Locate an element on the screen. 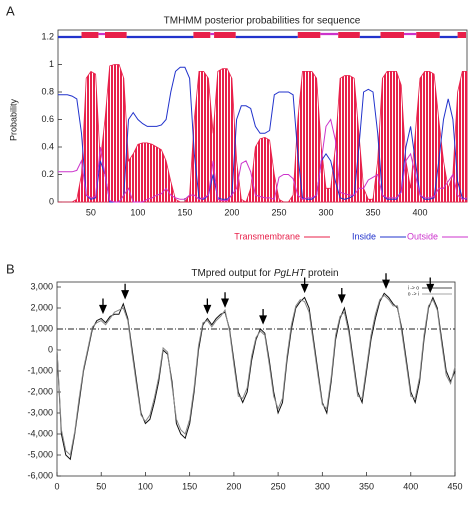 This screenshot has width=474, height=515. title-part: TMpred output for is located at coordinates (231, 273).